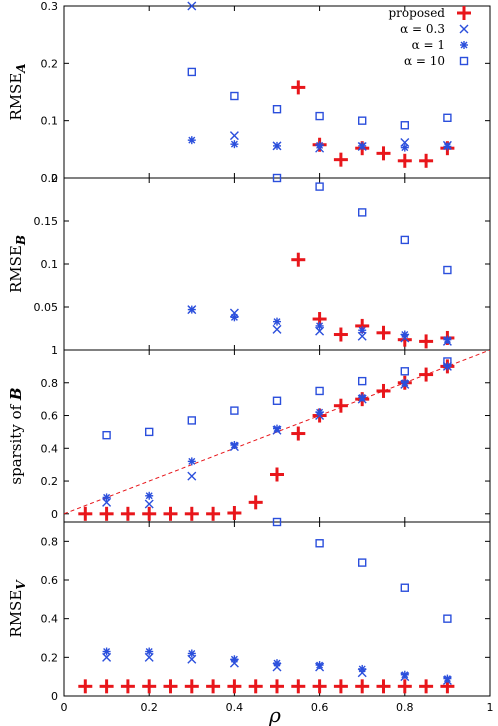 This screenshot has height=726, width=498. Describe the element at coordinates (405, 707) in the screenshot. I see `x-tick-label: 0.8` at that location.